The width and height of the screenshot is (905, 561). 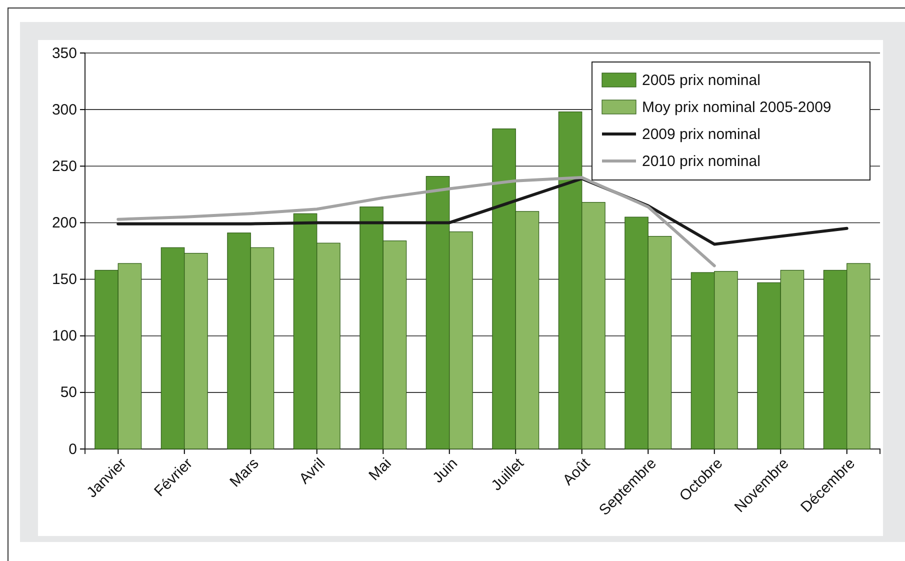 What do you see at coordinates (701, 161) in the screenshot?
I see `legend-label: 2010 prix nominal` at bounding box center [701, 161].